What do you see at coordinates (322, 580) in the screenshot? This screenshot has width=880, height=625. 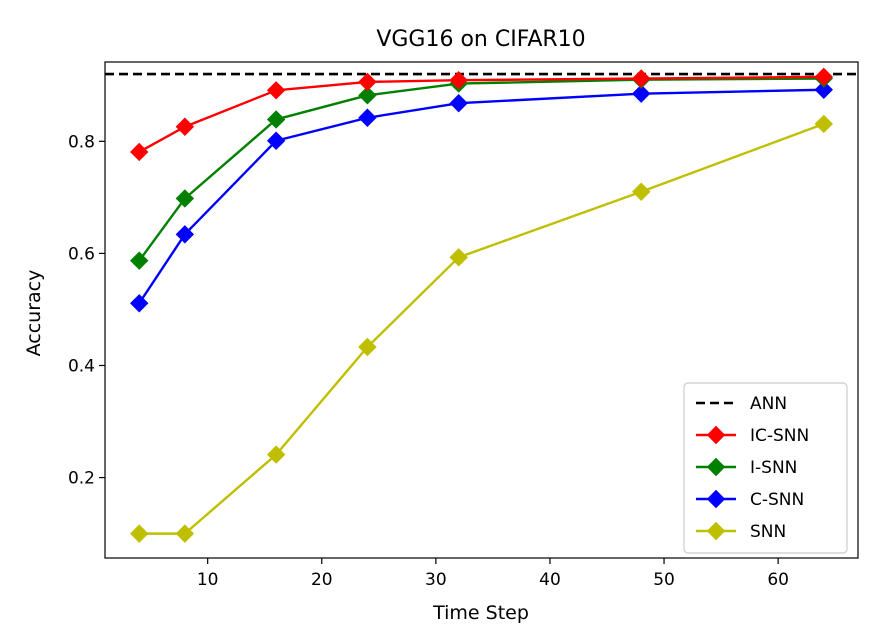 I see `x-tick-label: 20` at bounding box center [322, 580].